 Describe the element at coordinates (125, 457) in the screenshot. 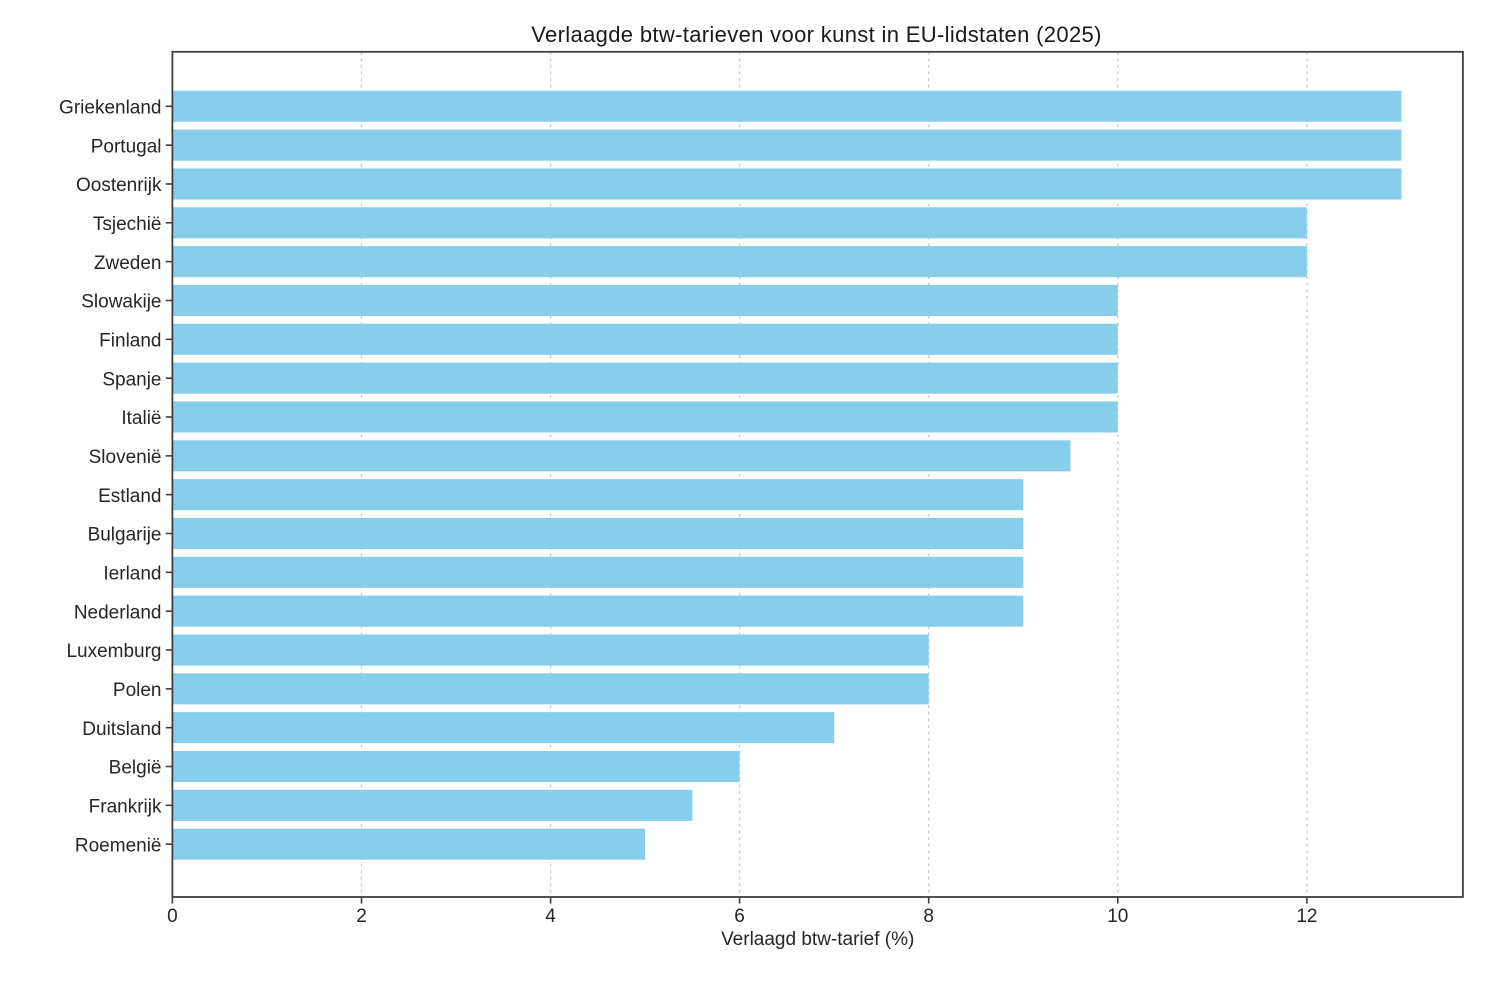

I see `svg-text: Slovenië` at that location.